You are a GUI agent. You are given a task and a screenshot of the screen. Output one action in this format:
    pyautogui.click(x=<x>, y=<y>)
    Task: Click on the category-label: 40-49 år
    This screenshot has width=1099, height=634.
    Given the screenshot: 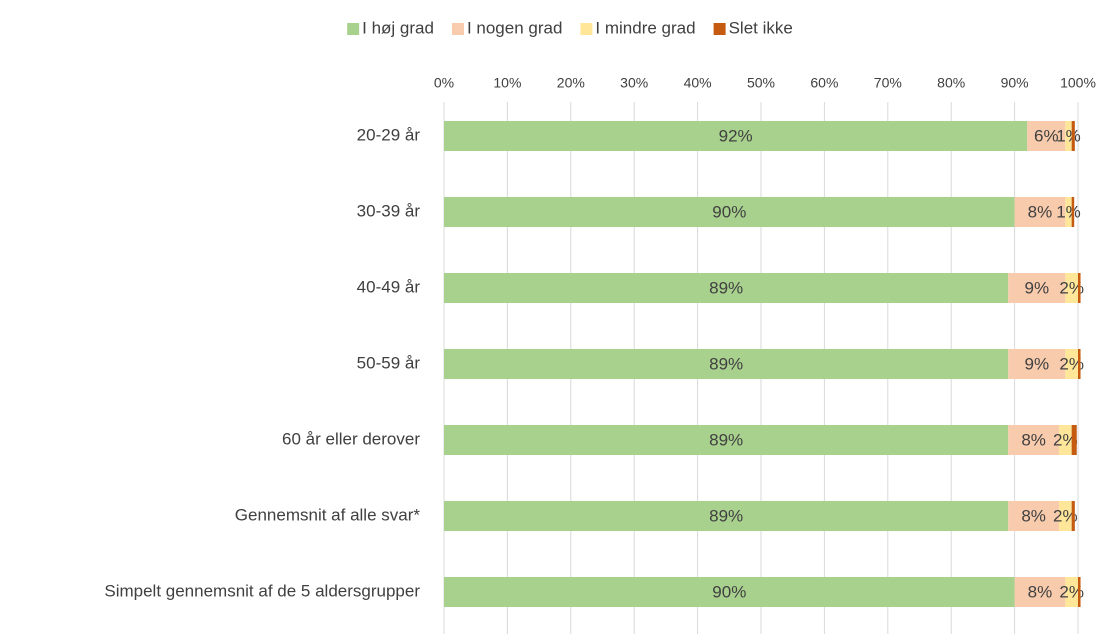 What is the action you would take?
    pyautogui.click(x=389, y=286)
    